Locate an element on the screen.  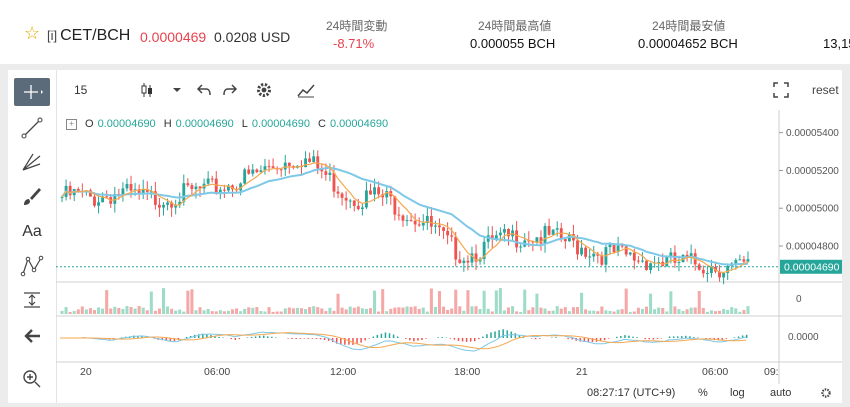
reset-button: reset is located at coordinates (825, 90).